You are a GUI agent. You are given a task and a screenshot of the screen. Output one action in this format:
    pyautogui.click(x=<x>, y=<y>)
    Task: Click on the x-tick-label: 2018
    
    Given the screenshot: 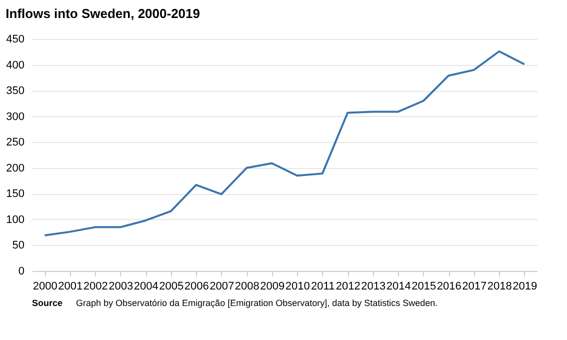 What is the action you would take?
    pyautogui.click(x=499, y=286)
    